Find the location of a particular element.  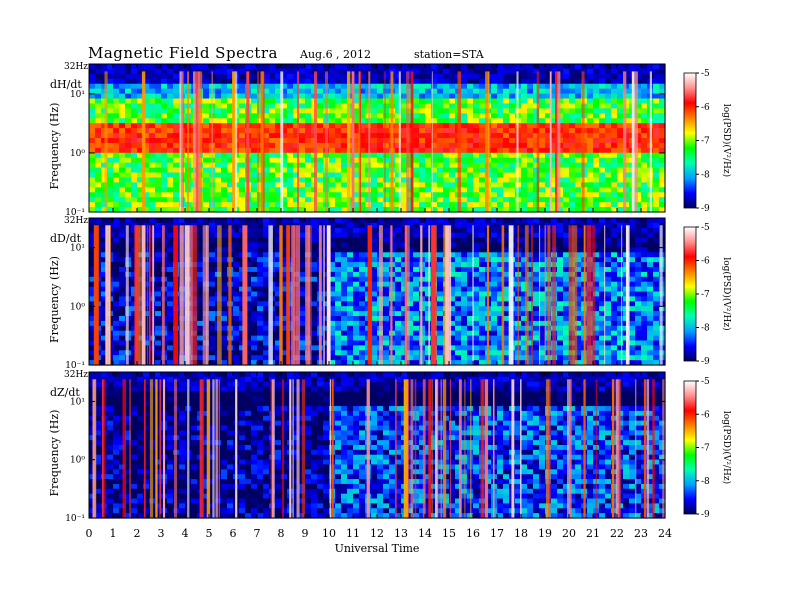

x-tick-label: 22 is located at coordinates (617, 533).